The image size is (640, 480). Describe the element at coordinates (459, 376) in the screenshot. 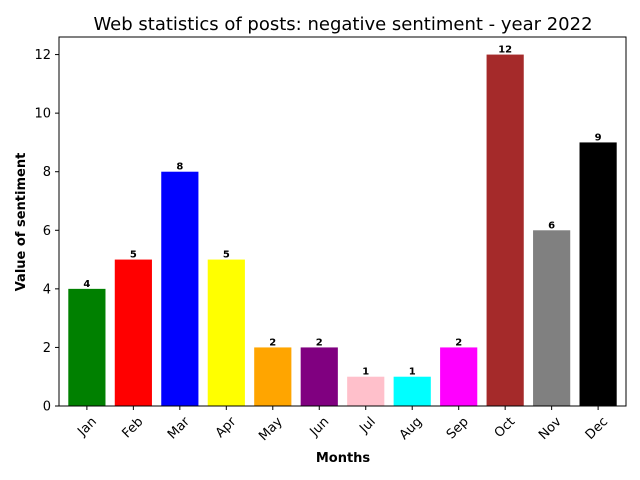

I see `bar-sep` at that location.